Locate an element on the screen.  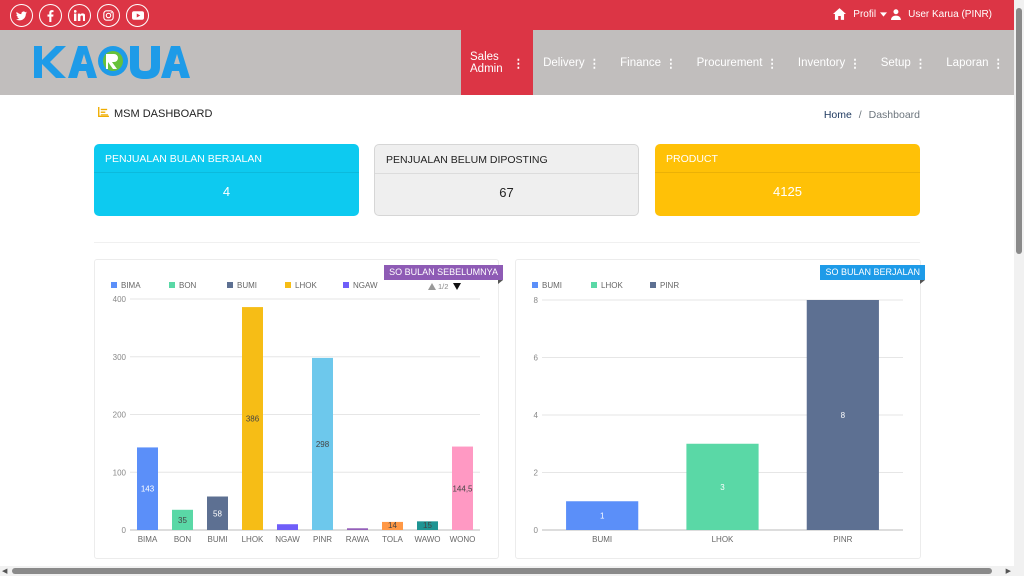
linkedin-icon is located at coordinates (79, 15).